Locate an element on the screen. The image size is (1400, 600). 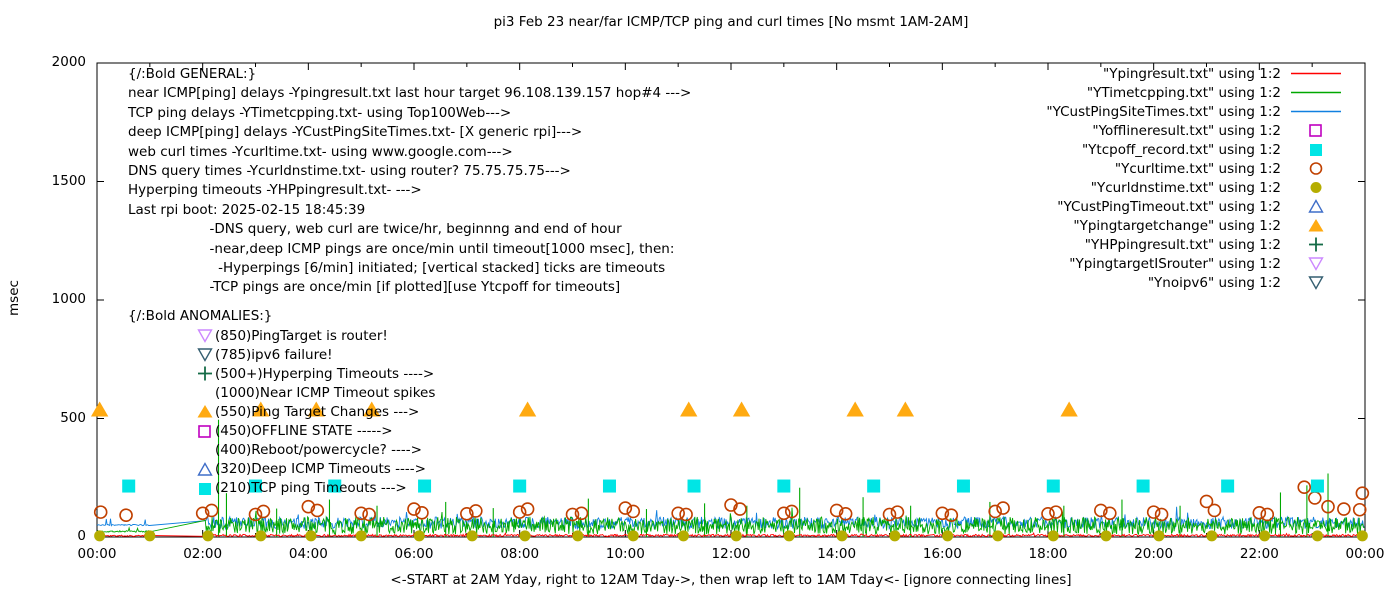
legend-label: "YTimetcpping.txt" using 1:2 is located at coordinates (1183, 92).